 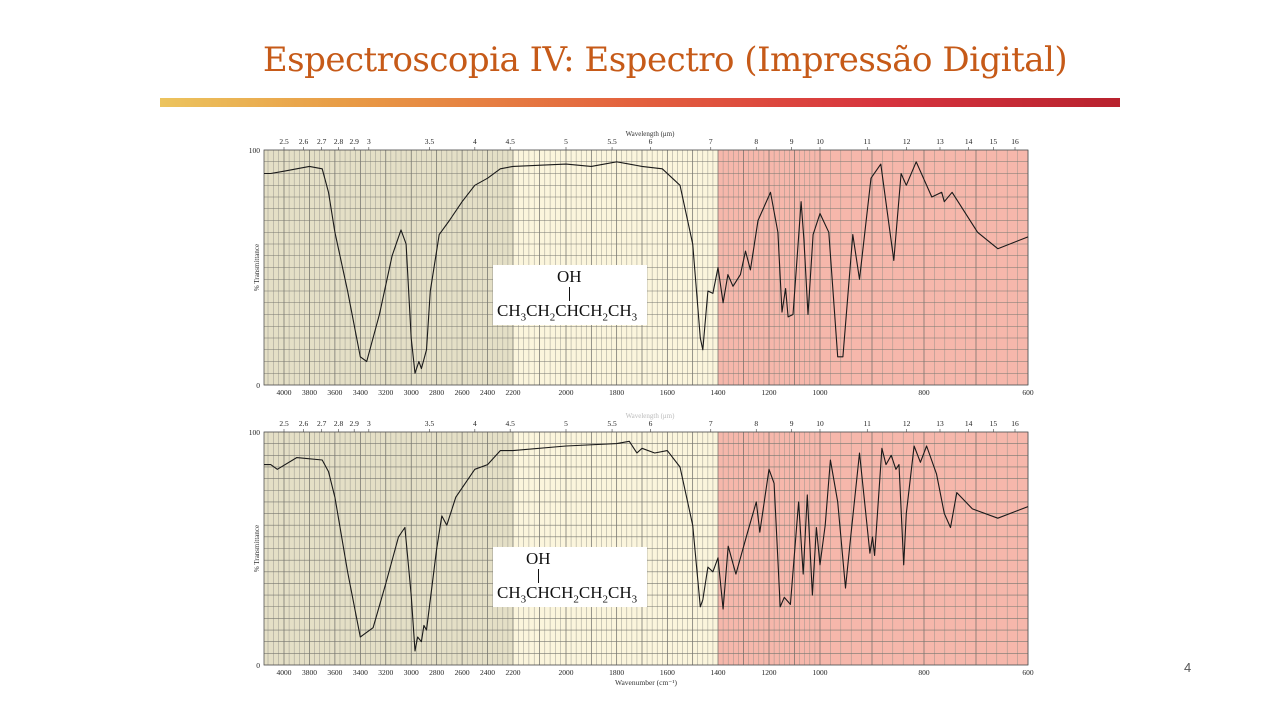 I want to click on x-axis-label: Wavenumber (cm⁻¹), so click(x=646, y=682).